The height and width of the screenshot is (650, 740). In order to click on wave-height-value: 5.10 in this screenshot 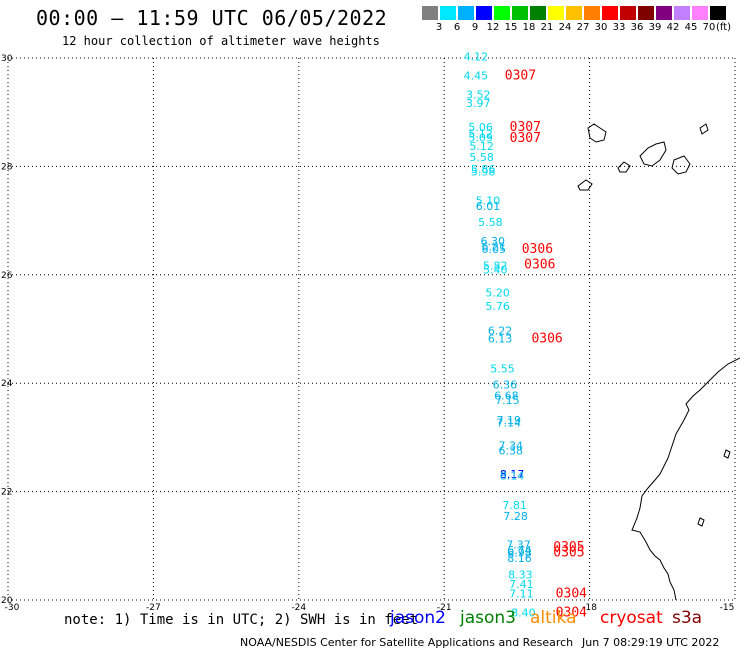, I will do `click(488, 200)`.